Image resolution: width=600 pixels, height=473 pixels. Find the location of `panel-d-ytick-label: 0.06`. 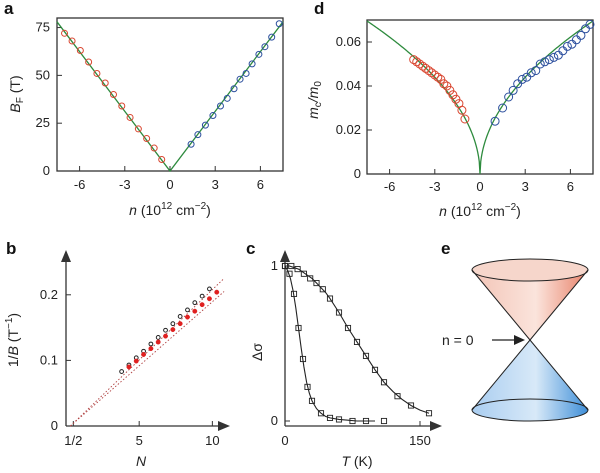

panel-d-ytick-label: 0.06 is located at coordinates (348, 41).